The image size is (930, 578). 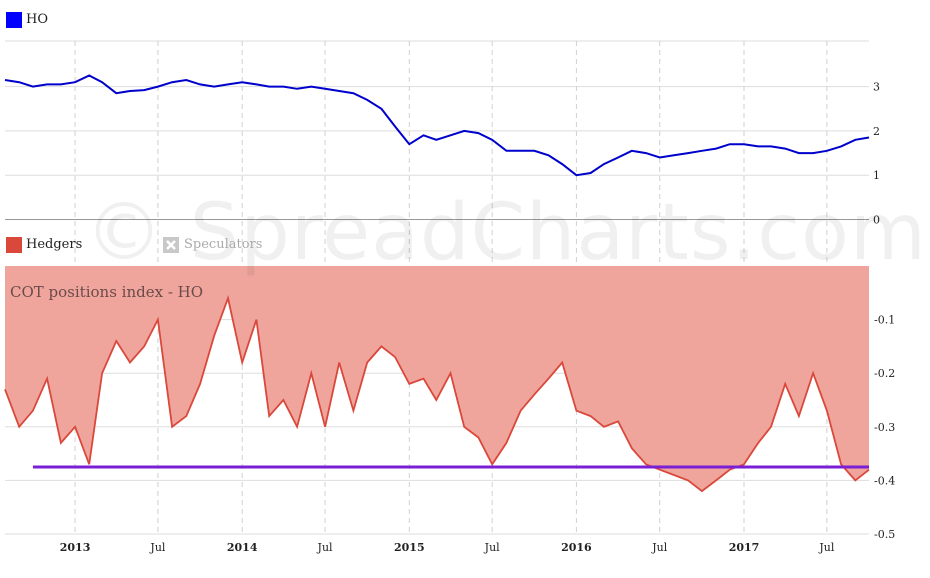 What do you see at coordinates (242, 547) in the screenshot?
I see `x-tick-label: 2014` at bounding box center [242, 547].